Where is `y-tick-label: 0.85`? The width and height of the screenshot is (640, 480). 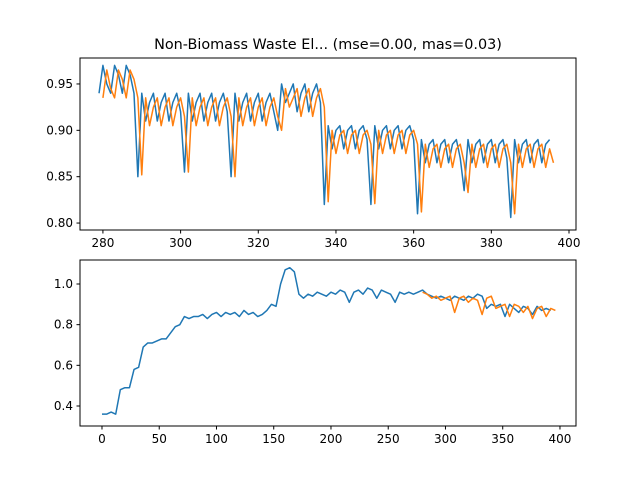 y-tick-label: 0.85 is located at coordinates (59, 177).